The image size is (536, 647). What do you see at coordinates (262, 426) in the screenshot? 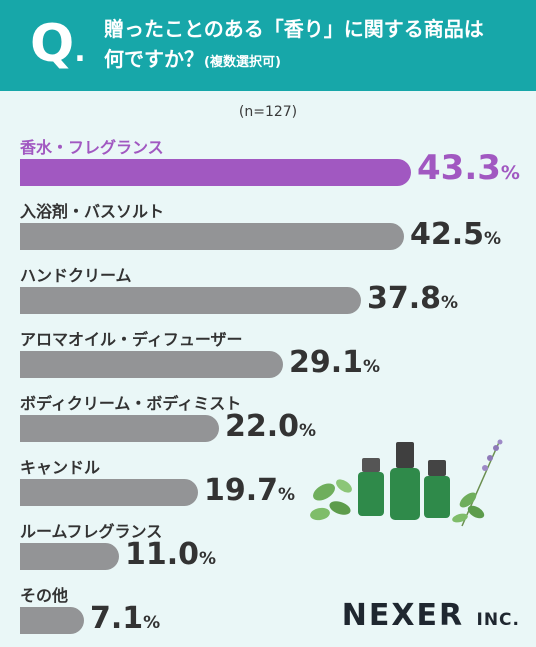
I see `value-number: 22.0` at bounding box center [262, 426].